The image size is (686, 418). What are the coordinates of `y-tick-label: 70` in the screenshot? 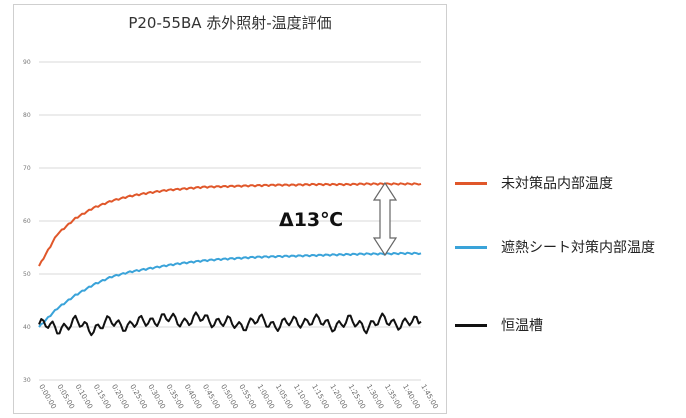 It's located at (27, 168).